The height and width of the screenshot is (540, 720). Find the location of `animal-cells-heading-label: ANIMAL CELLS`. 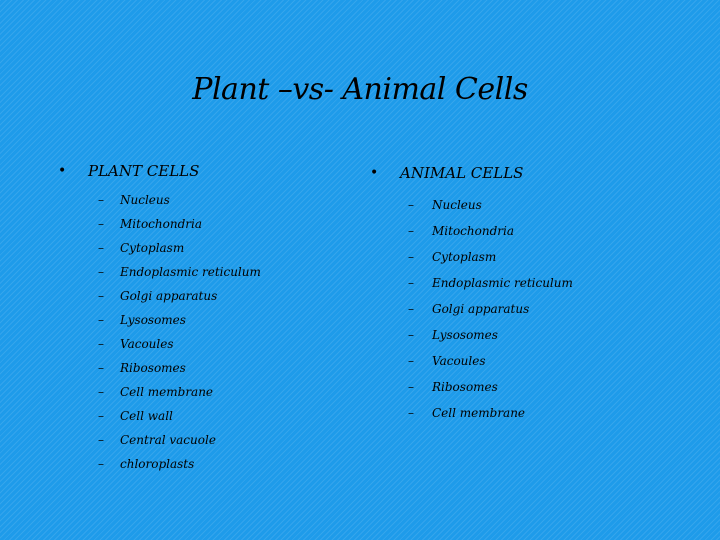

animal-cells-heading-label: ANIMAL CELLS is located at coordinates (462, 173).